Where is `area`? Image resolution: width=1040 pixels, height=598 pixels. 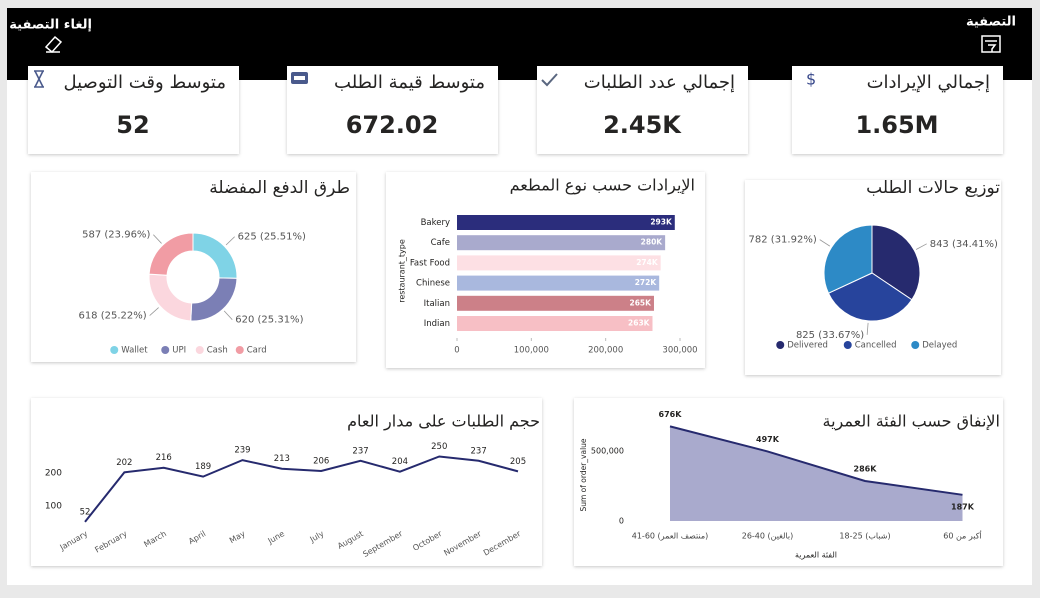 area is located at coordinates (816, 473).